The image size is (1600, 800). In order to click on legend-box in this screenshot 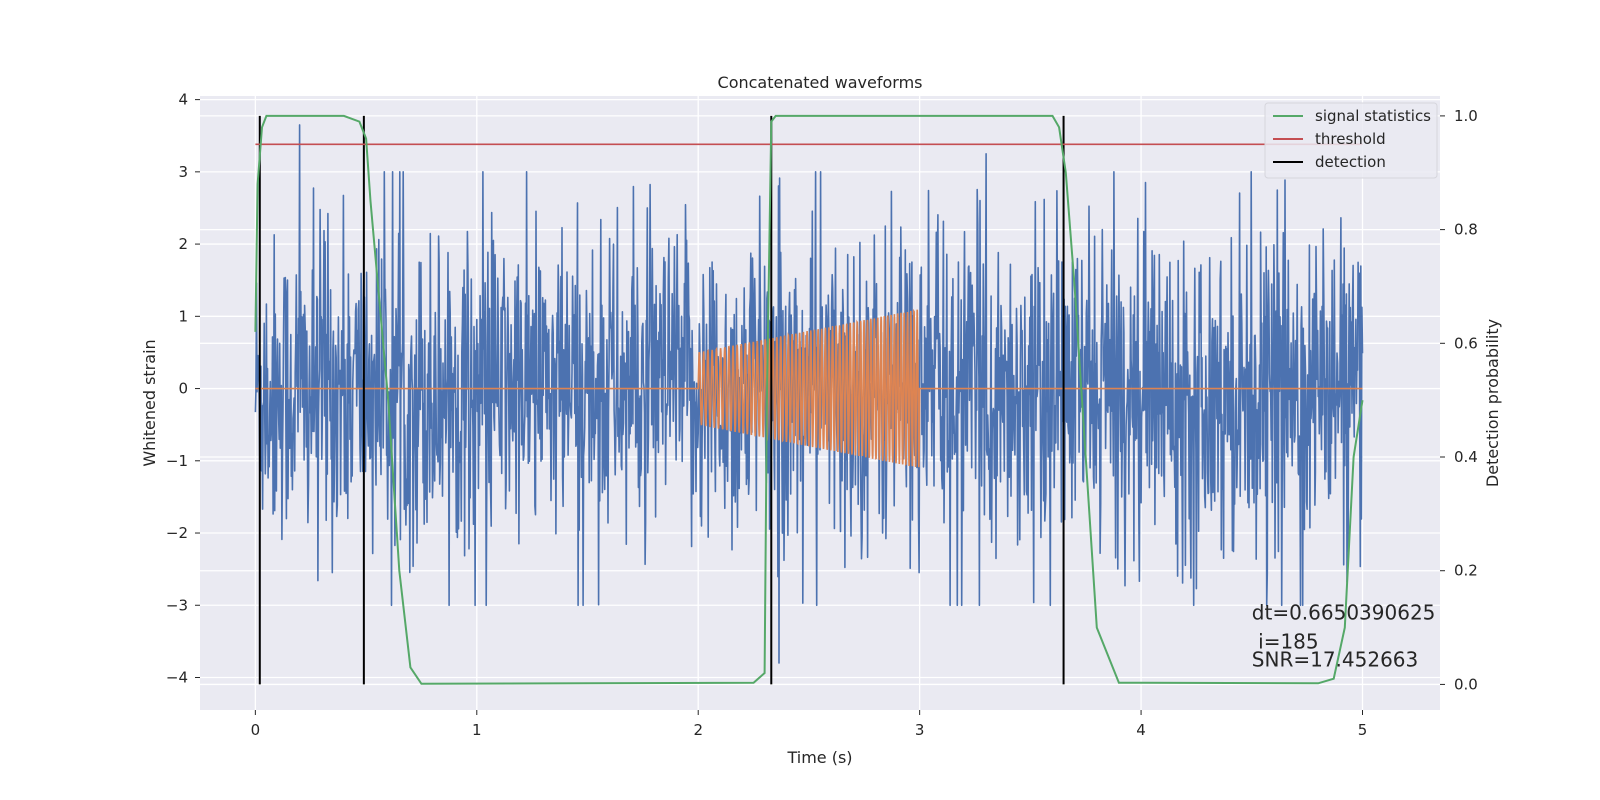, I will do `click(1351, 140)`.